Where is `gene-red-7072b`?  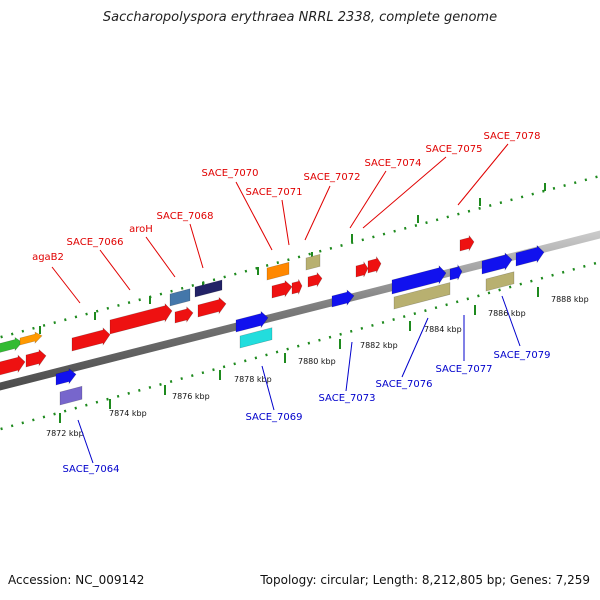 gene-red-7072b is located at coordinates (315, 279).